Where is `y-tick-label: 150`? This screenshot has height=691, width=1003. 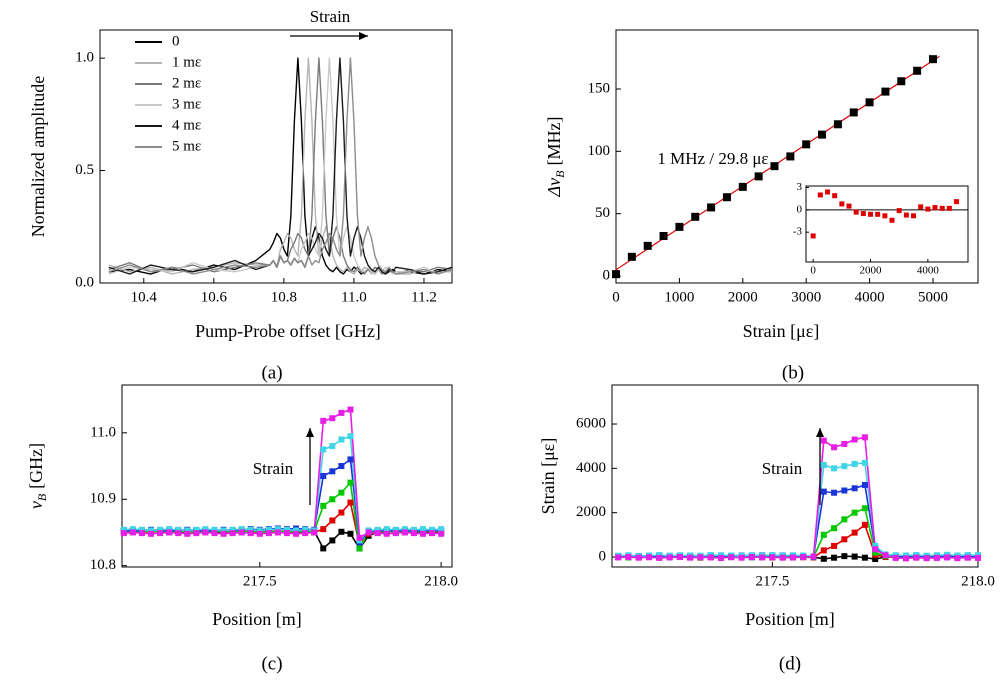 y-tick-label: 150 is located at coordinates (599, 88).